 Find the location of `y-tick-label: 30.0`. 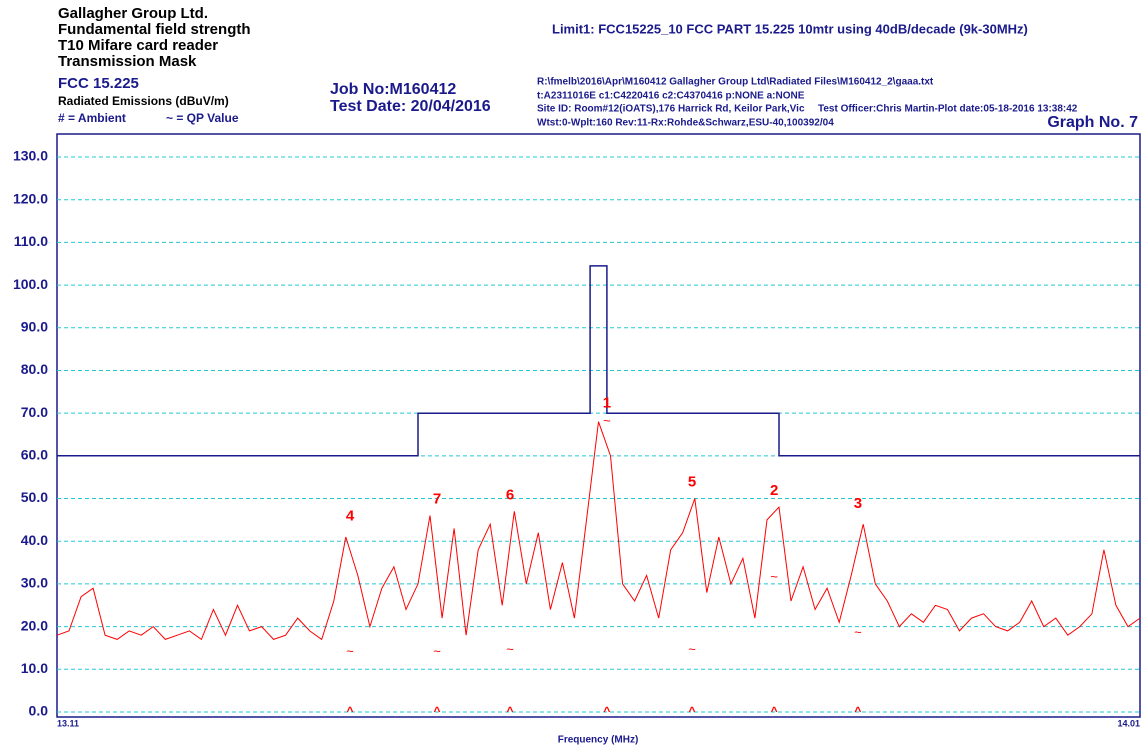

y-tick-label: 30.0 is located at coordinates (34, 583).